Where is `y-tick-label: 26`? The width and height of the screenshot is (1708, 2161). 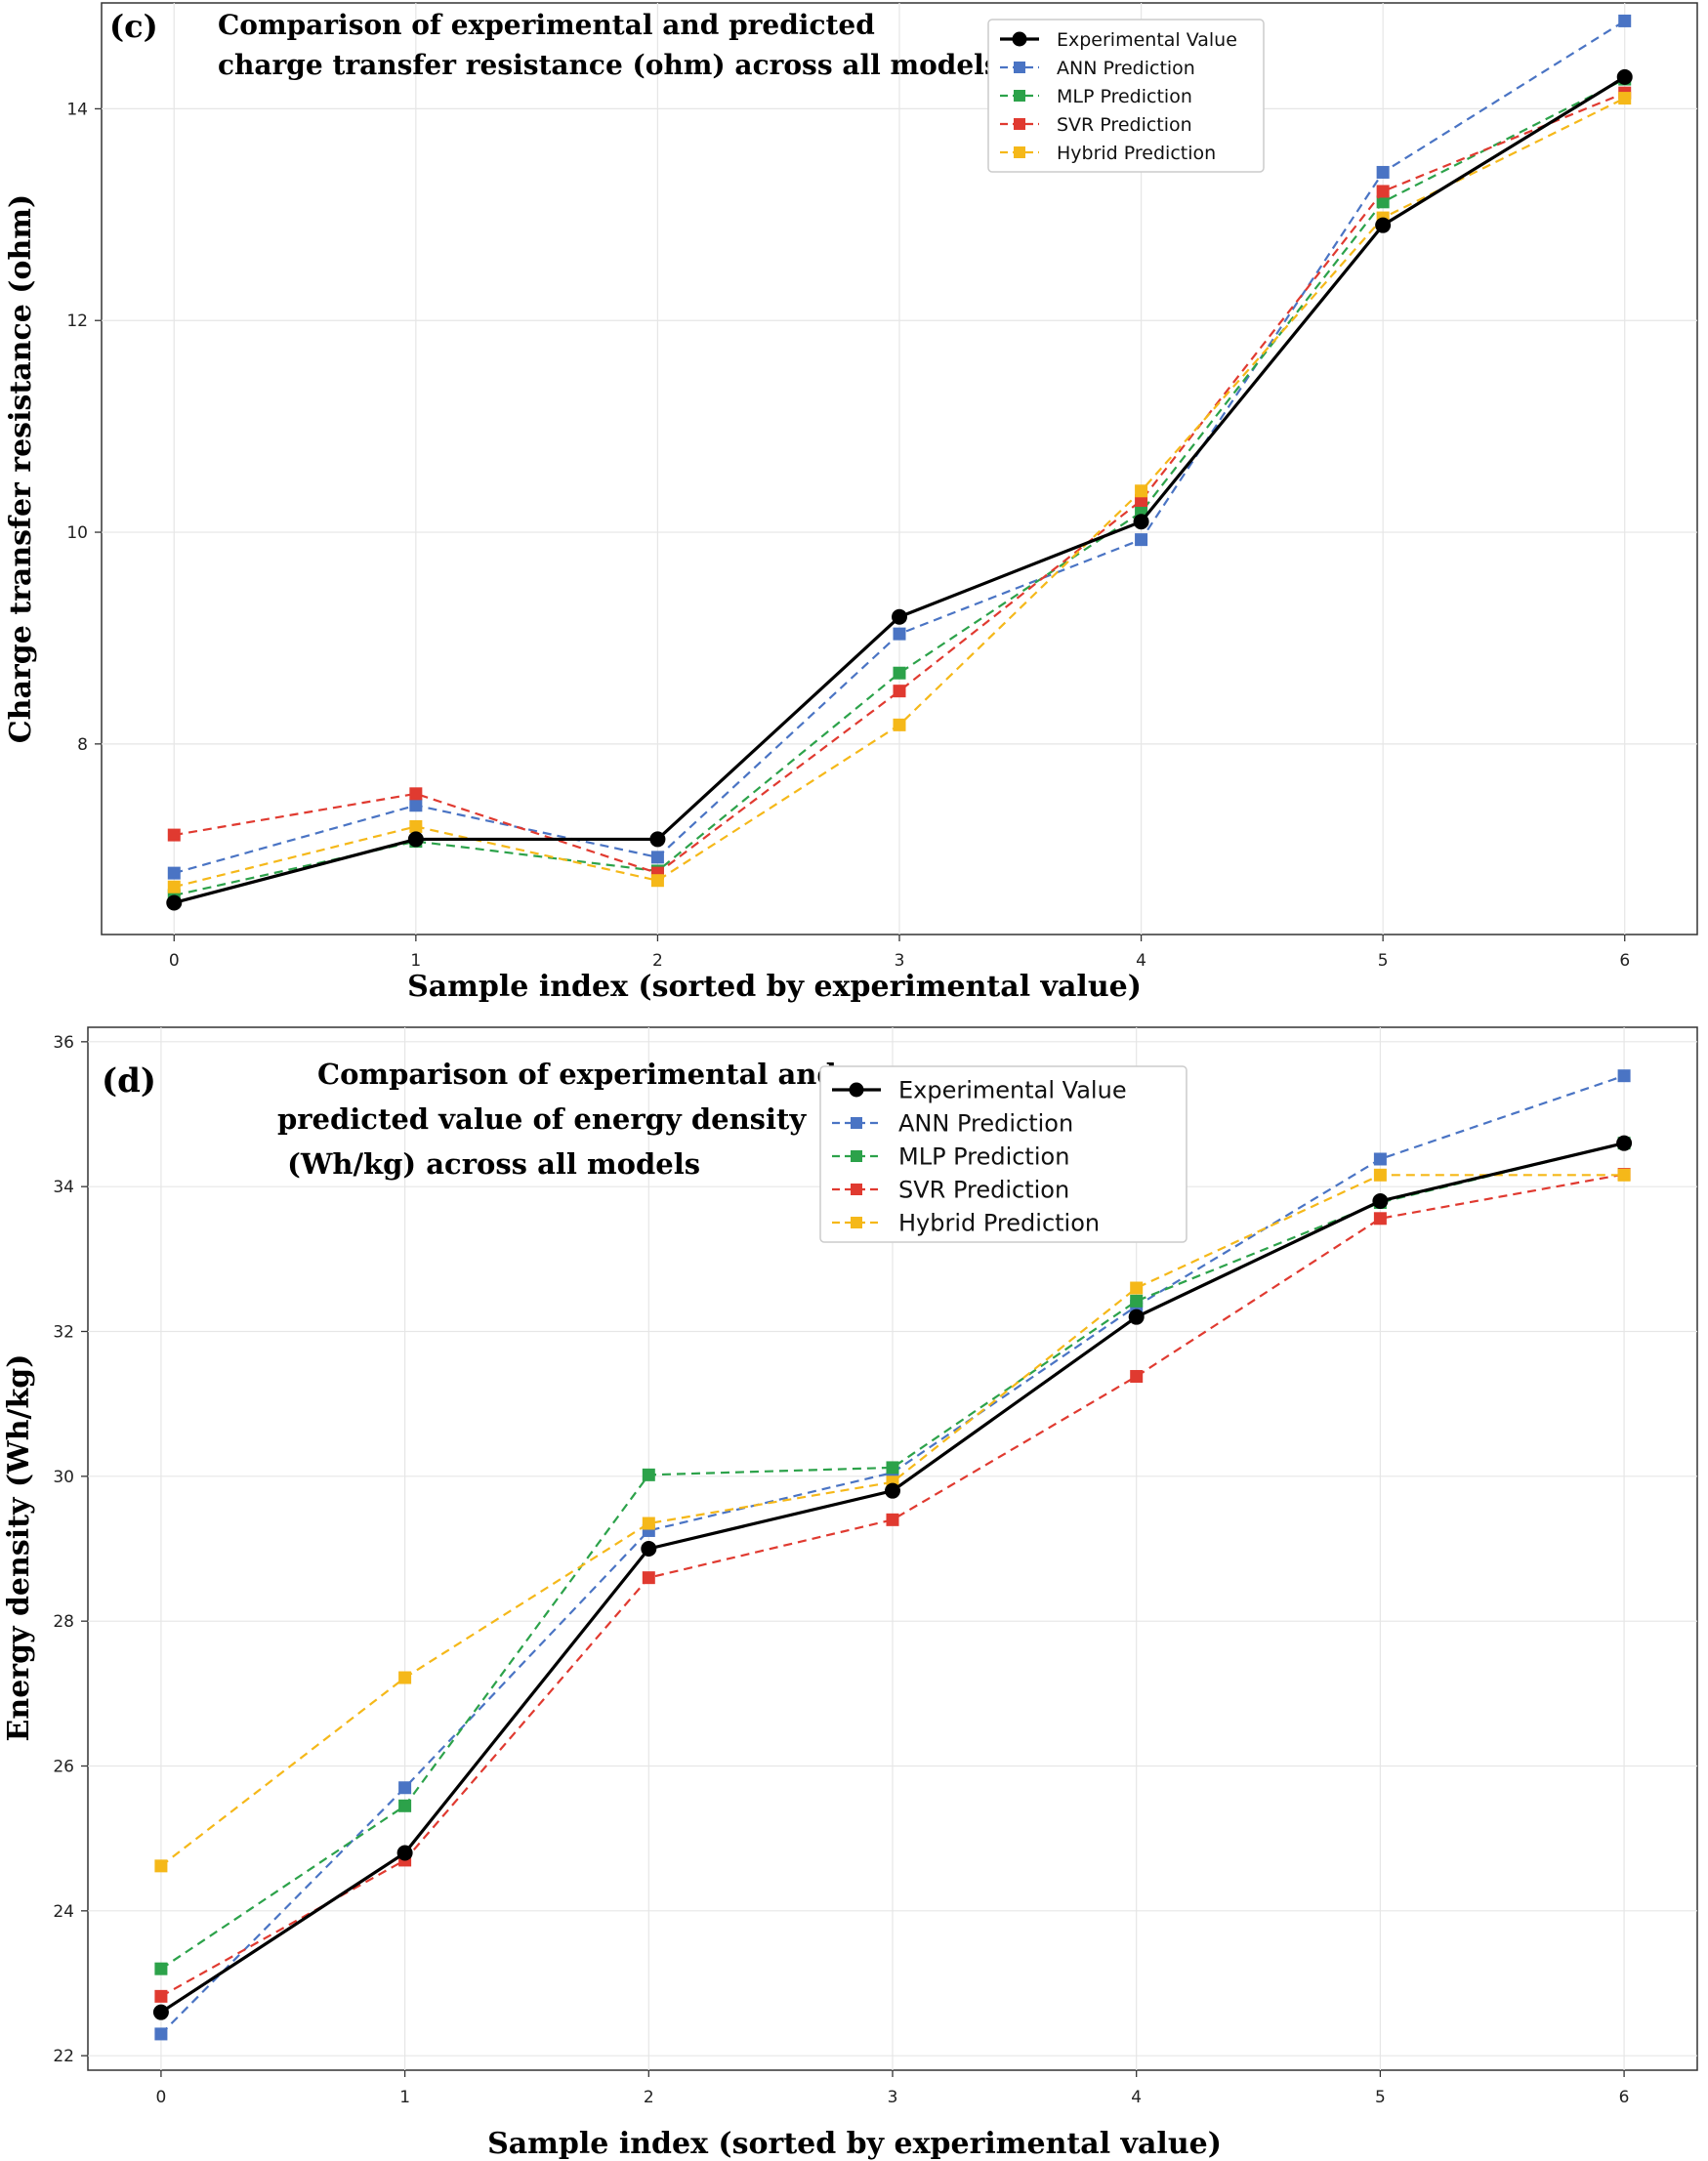 y-tick-label: 26 is located at coordinates (63, 1768).